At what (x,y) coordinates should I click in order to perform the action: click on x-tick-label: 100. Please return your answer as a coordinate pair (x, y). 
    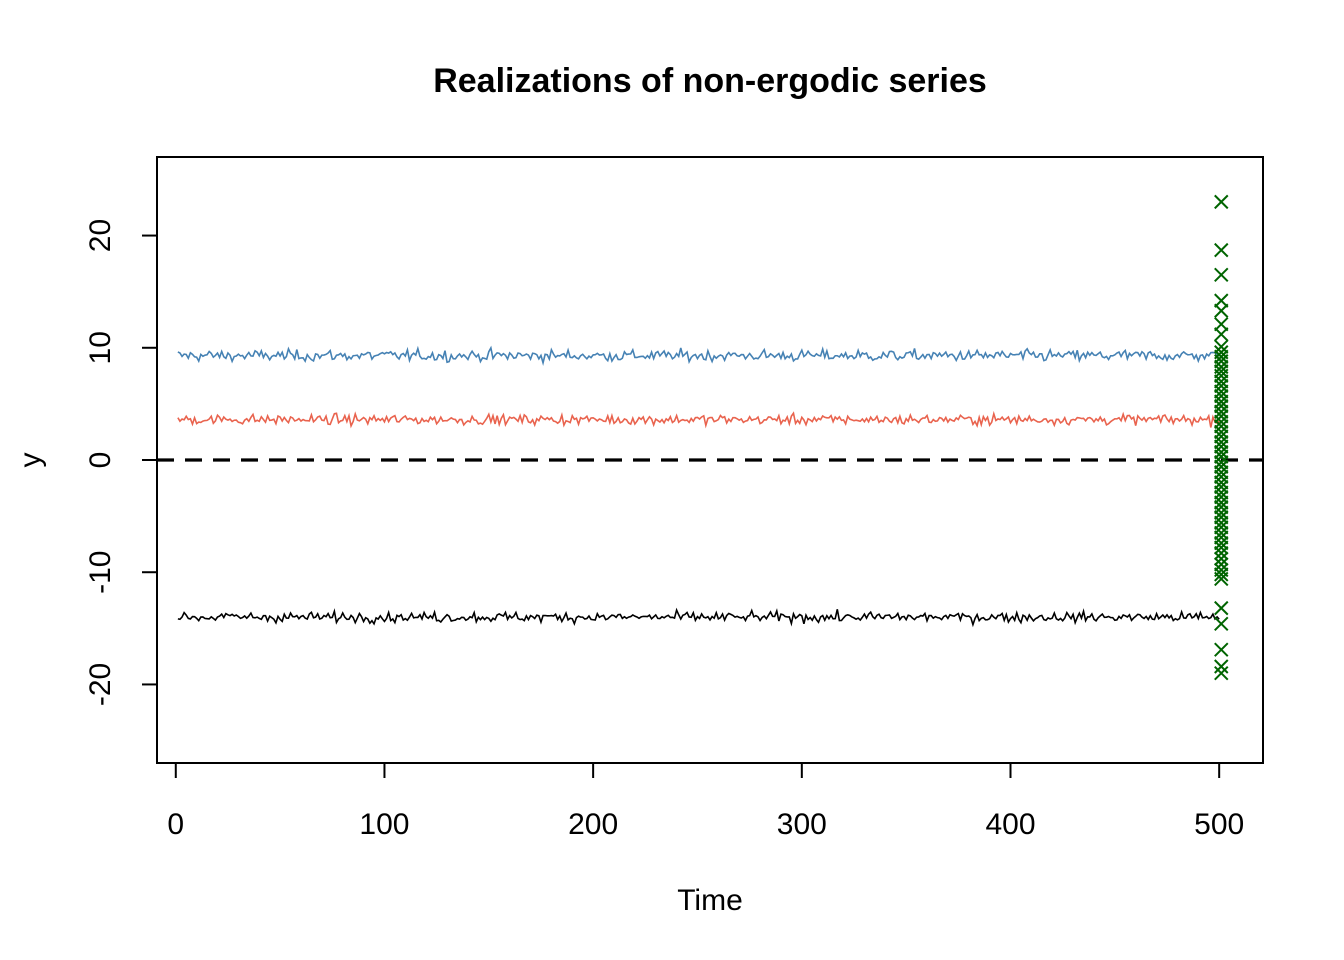
    Looking at the image, I should click on (384, 824).